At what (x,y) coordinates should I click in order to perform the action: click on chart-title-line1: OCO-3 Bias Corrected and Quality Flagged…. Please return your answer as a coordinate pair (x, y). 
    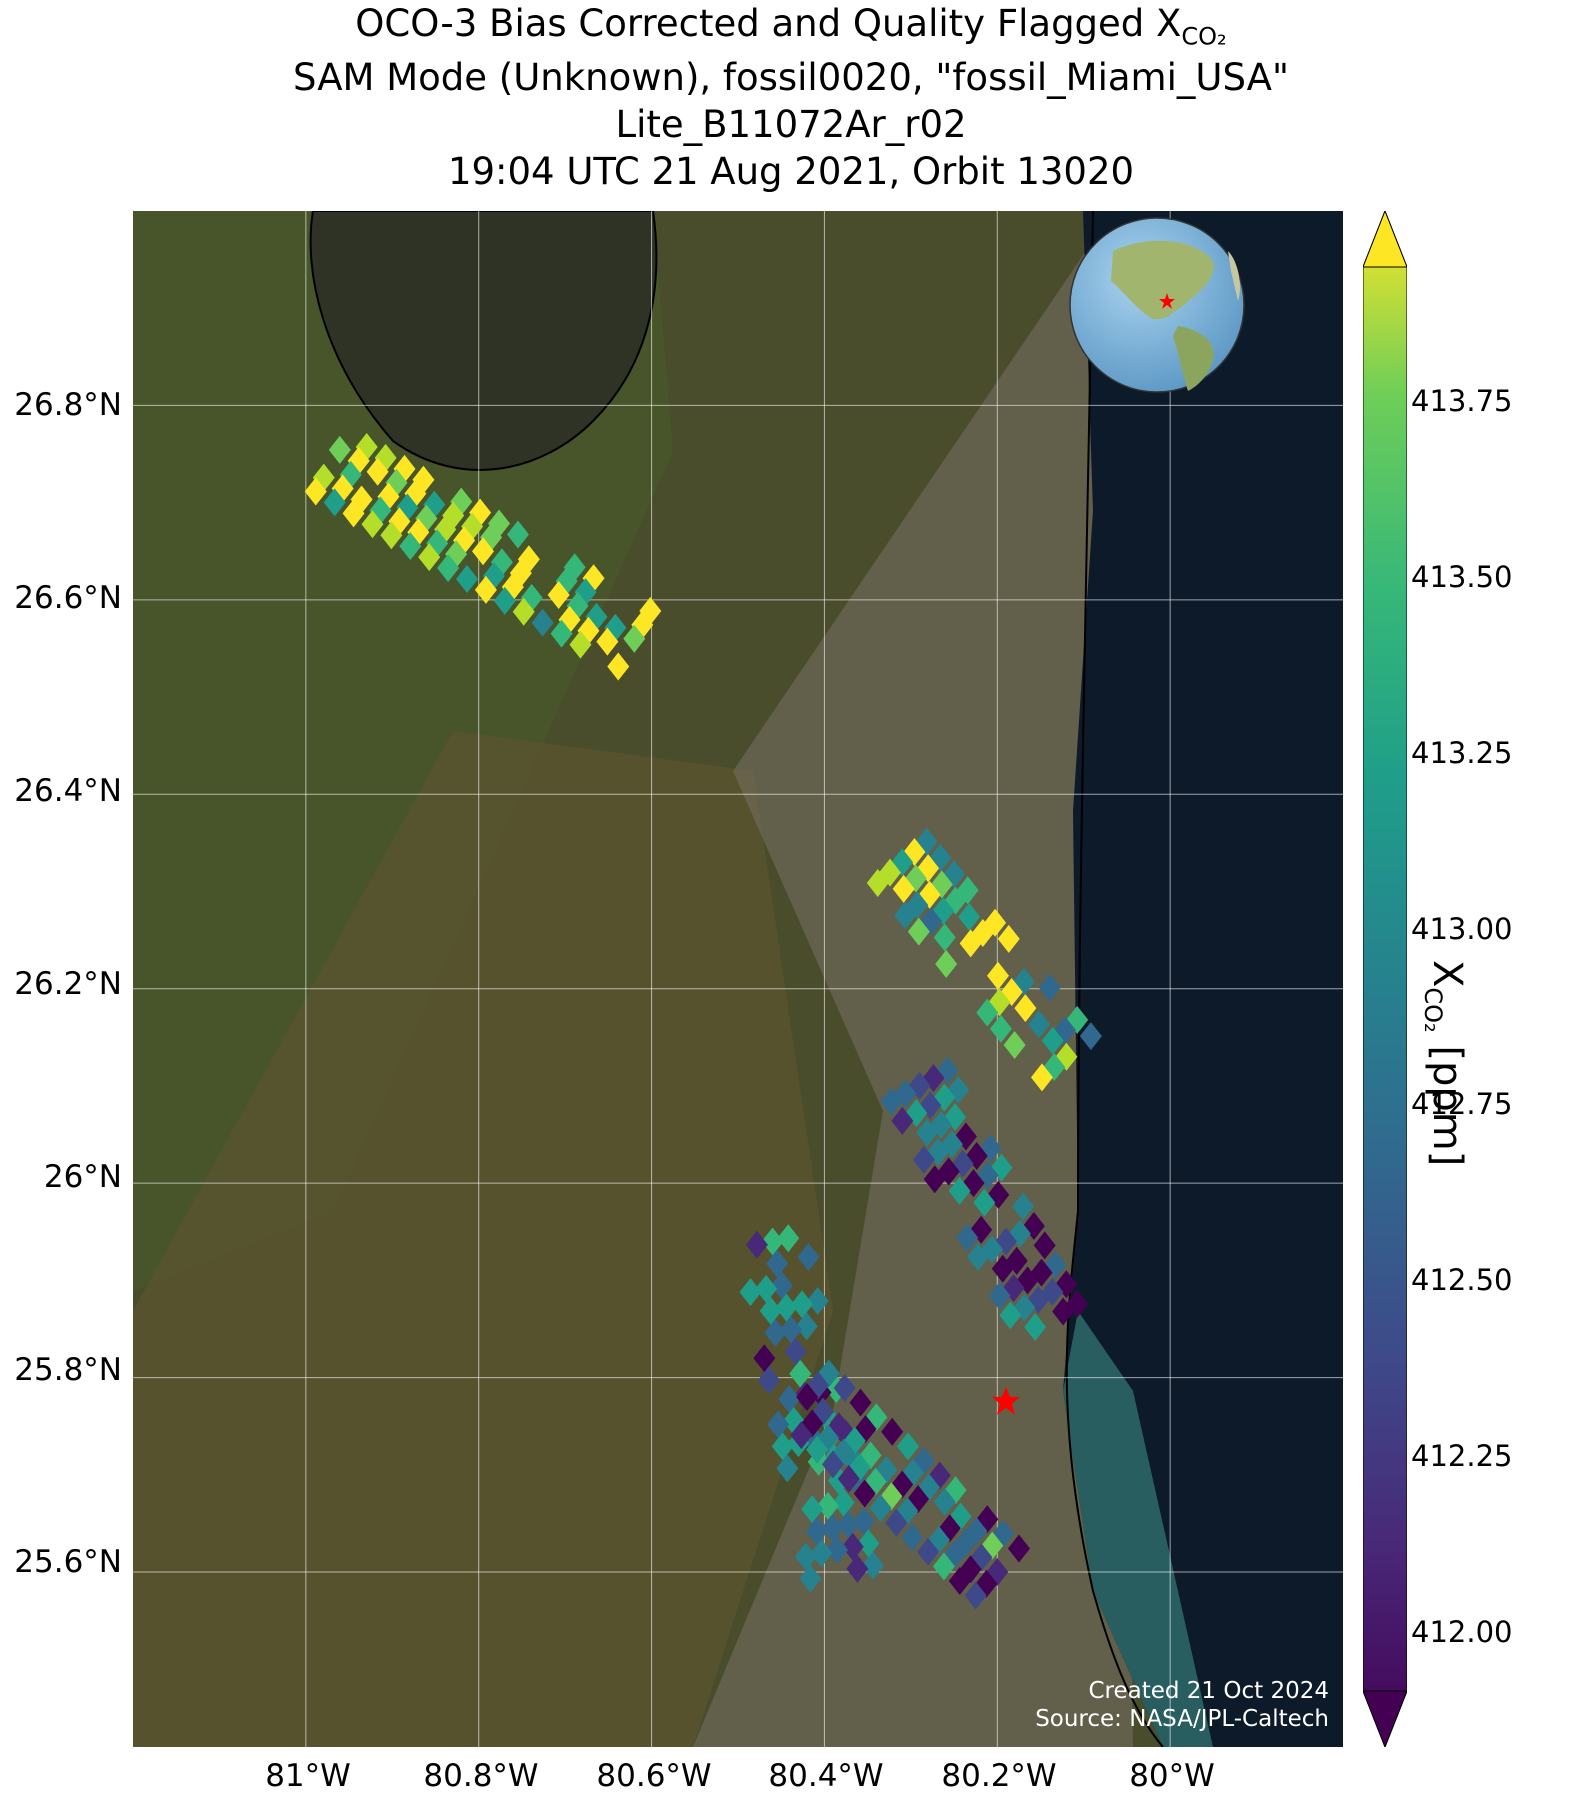
    Looking at the image, I should click on (791, 26).